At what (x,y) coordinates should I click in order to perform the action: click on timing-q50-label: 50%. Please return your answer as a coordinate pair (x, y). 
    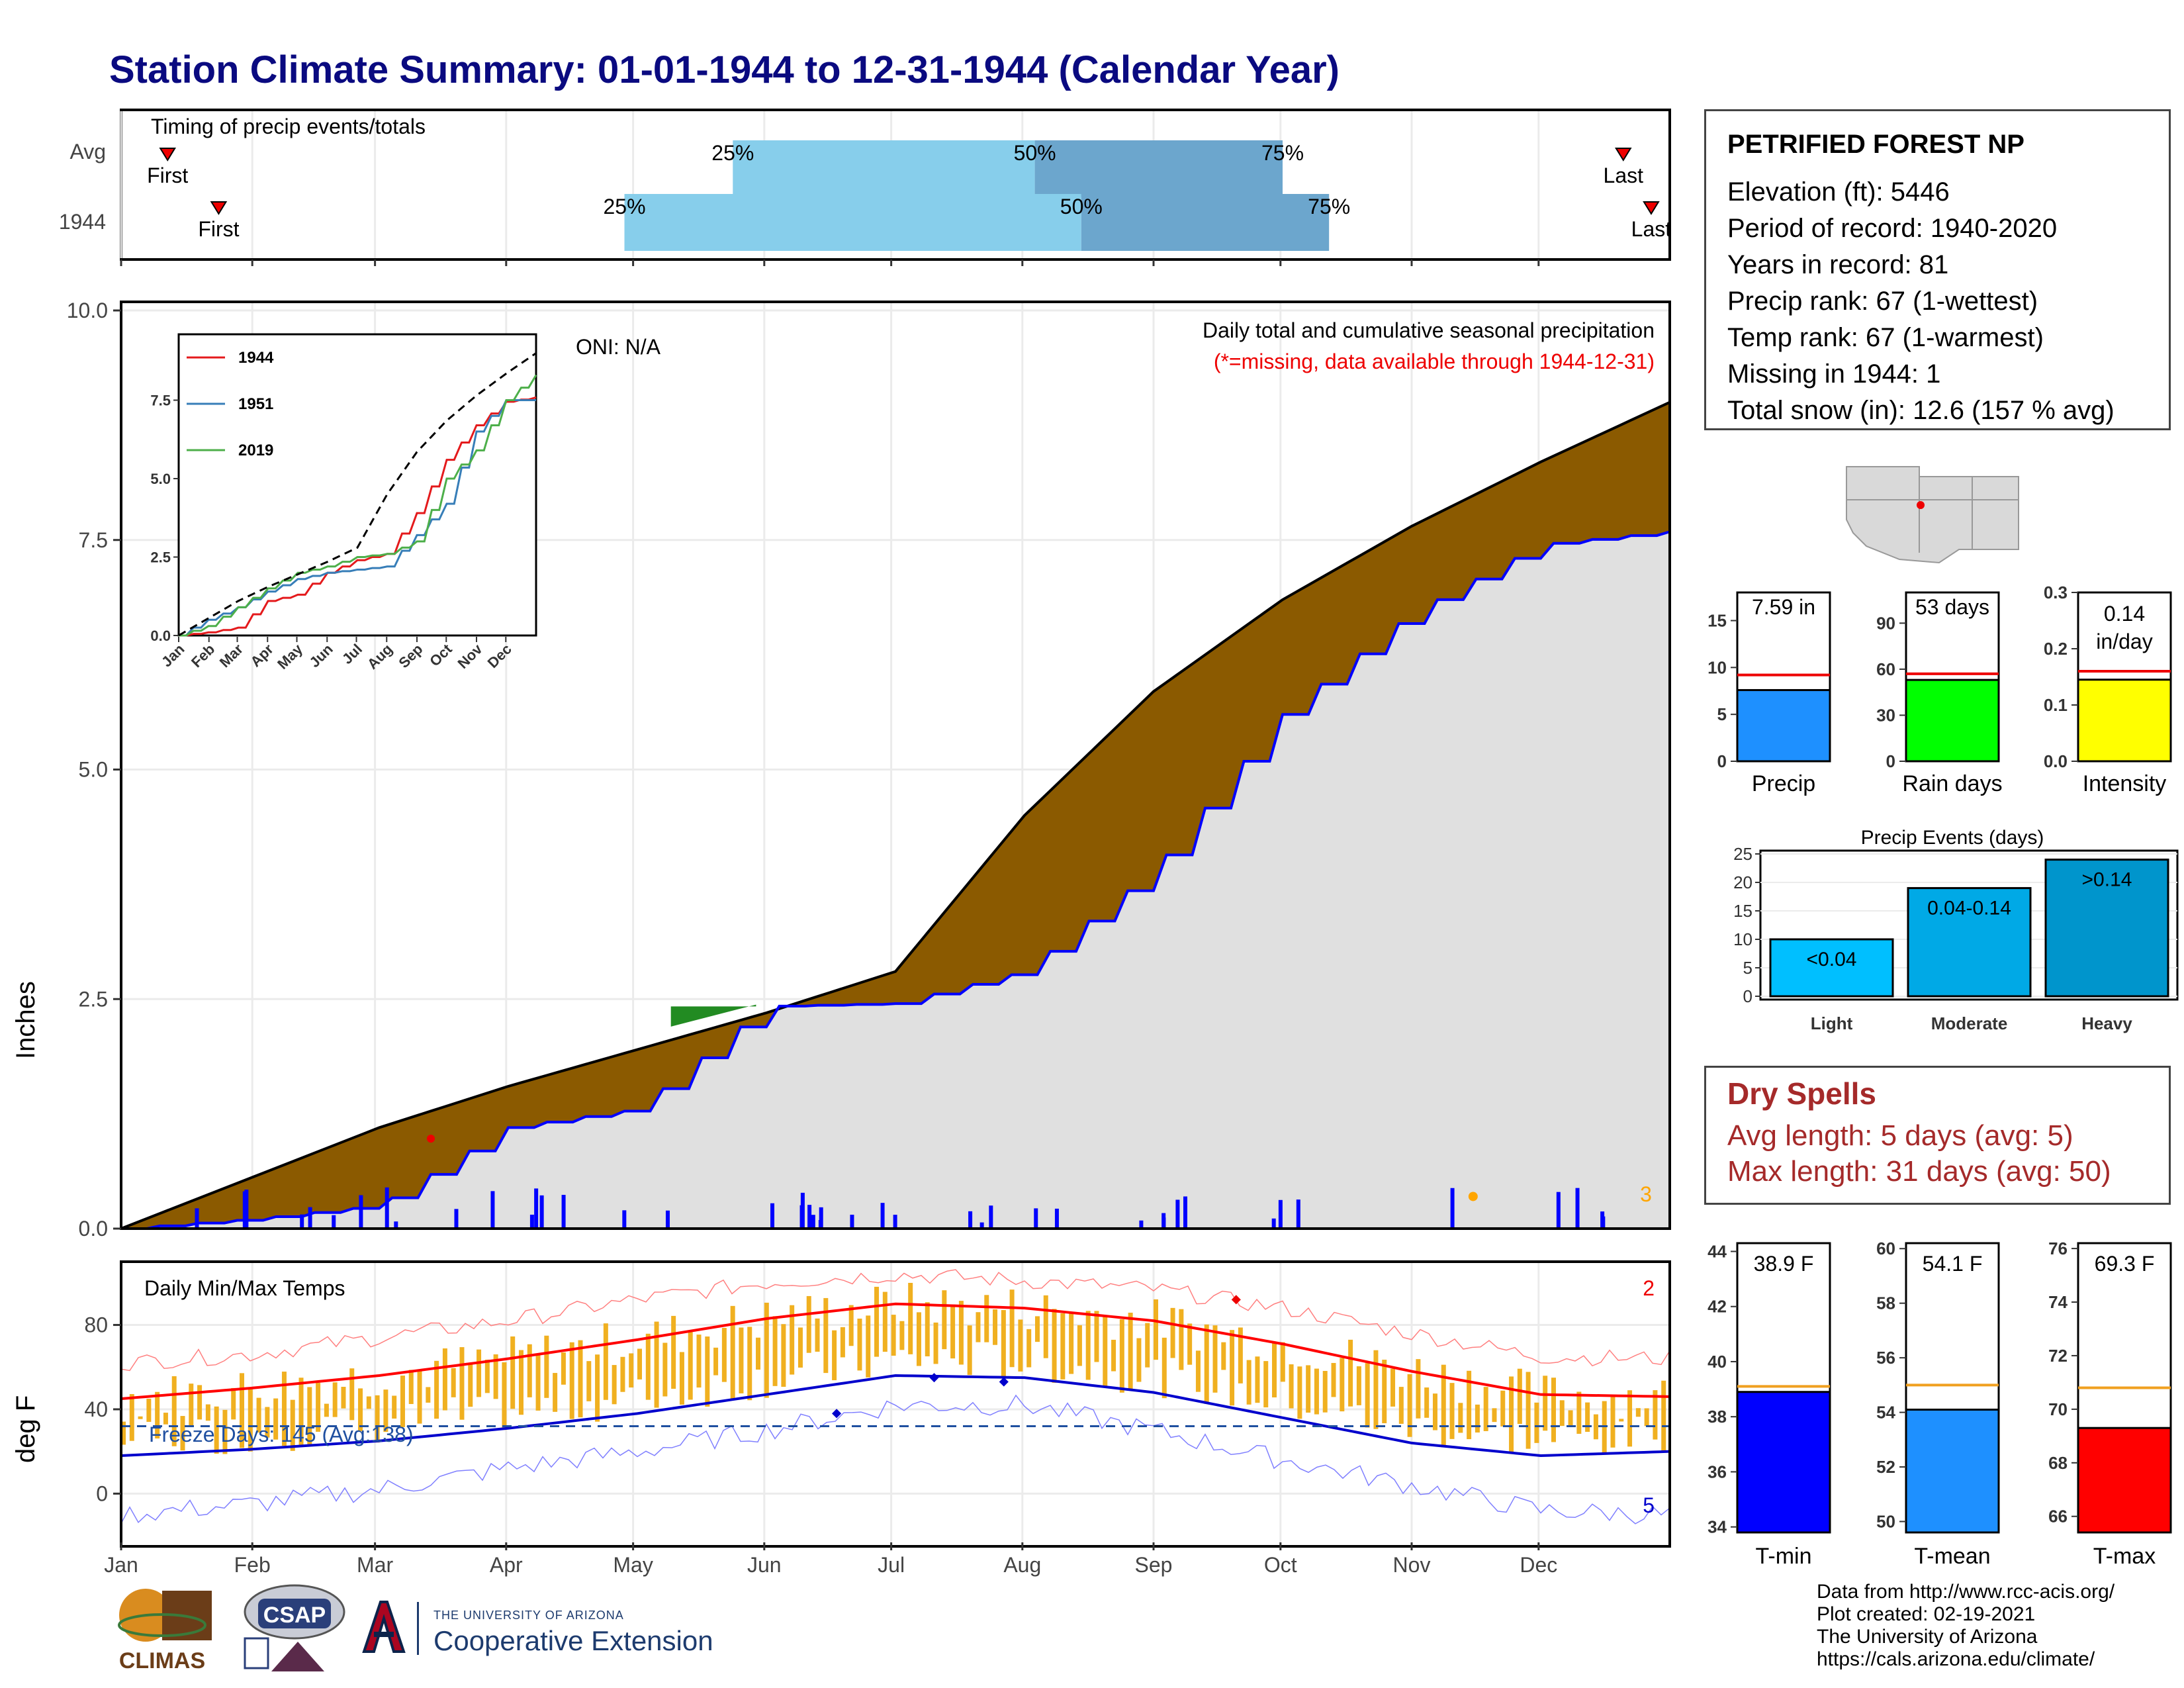
    Looking at the image, I should click on (1081, 206).